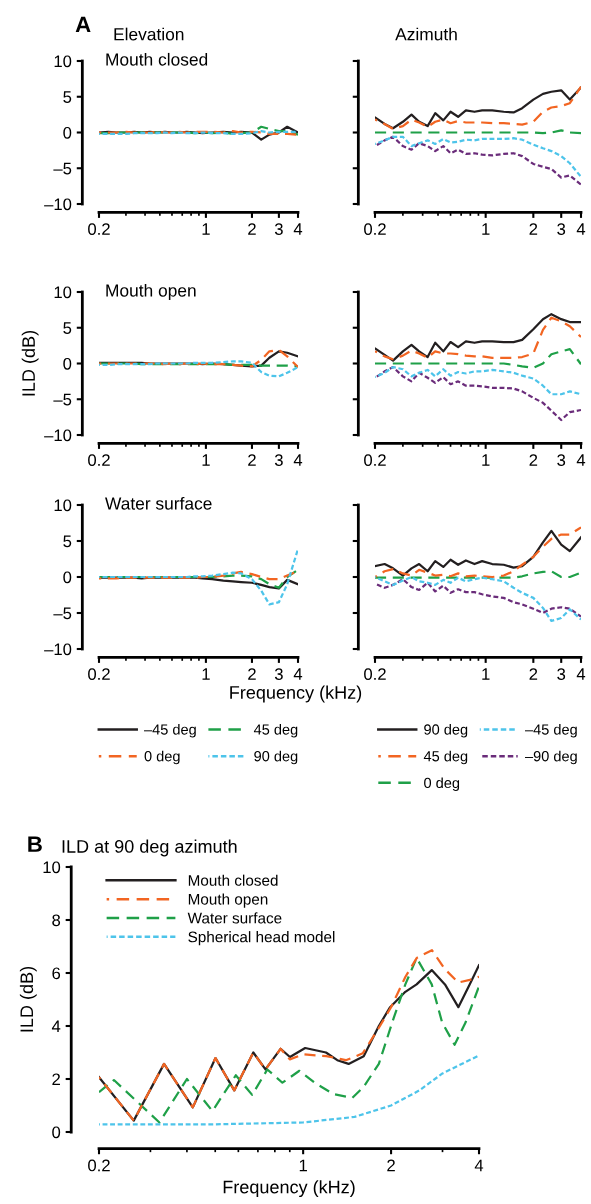 The image size is (591, 1204). What do you see at coordinates (56, 920) in the screenshot?
I see `y-tick-label: 8` at bounding box center [56, 920].